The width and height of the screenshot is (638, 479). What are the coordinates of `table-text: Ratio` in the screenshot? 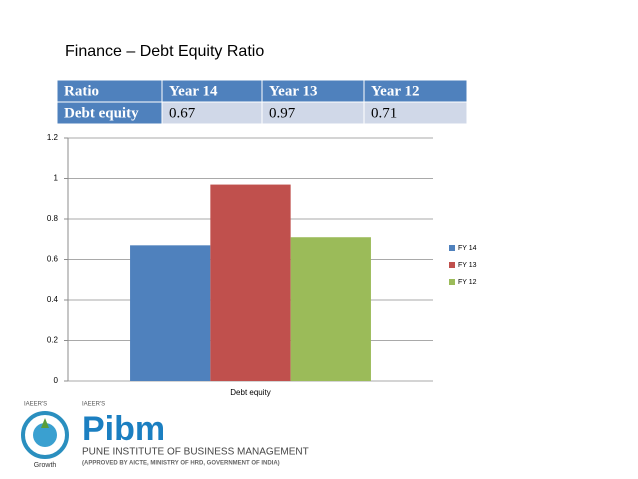 It's located at (81, 91).